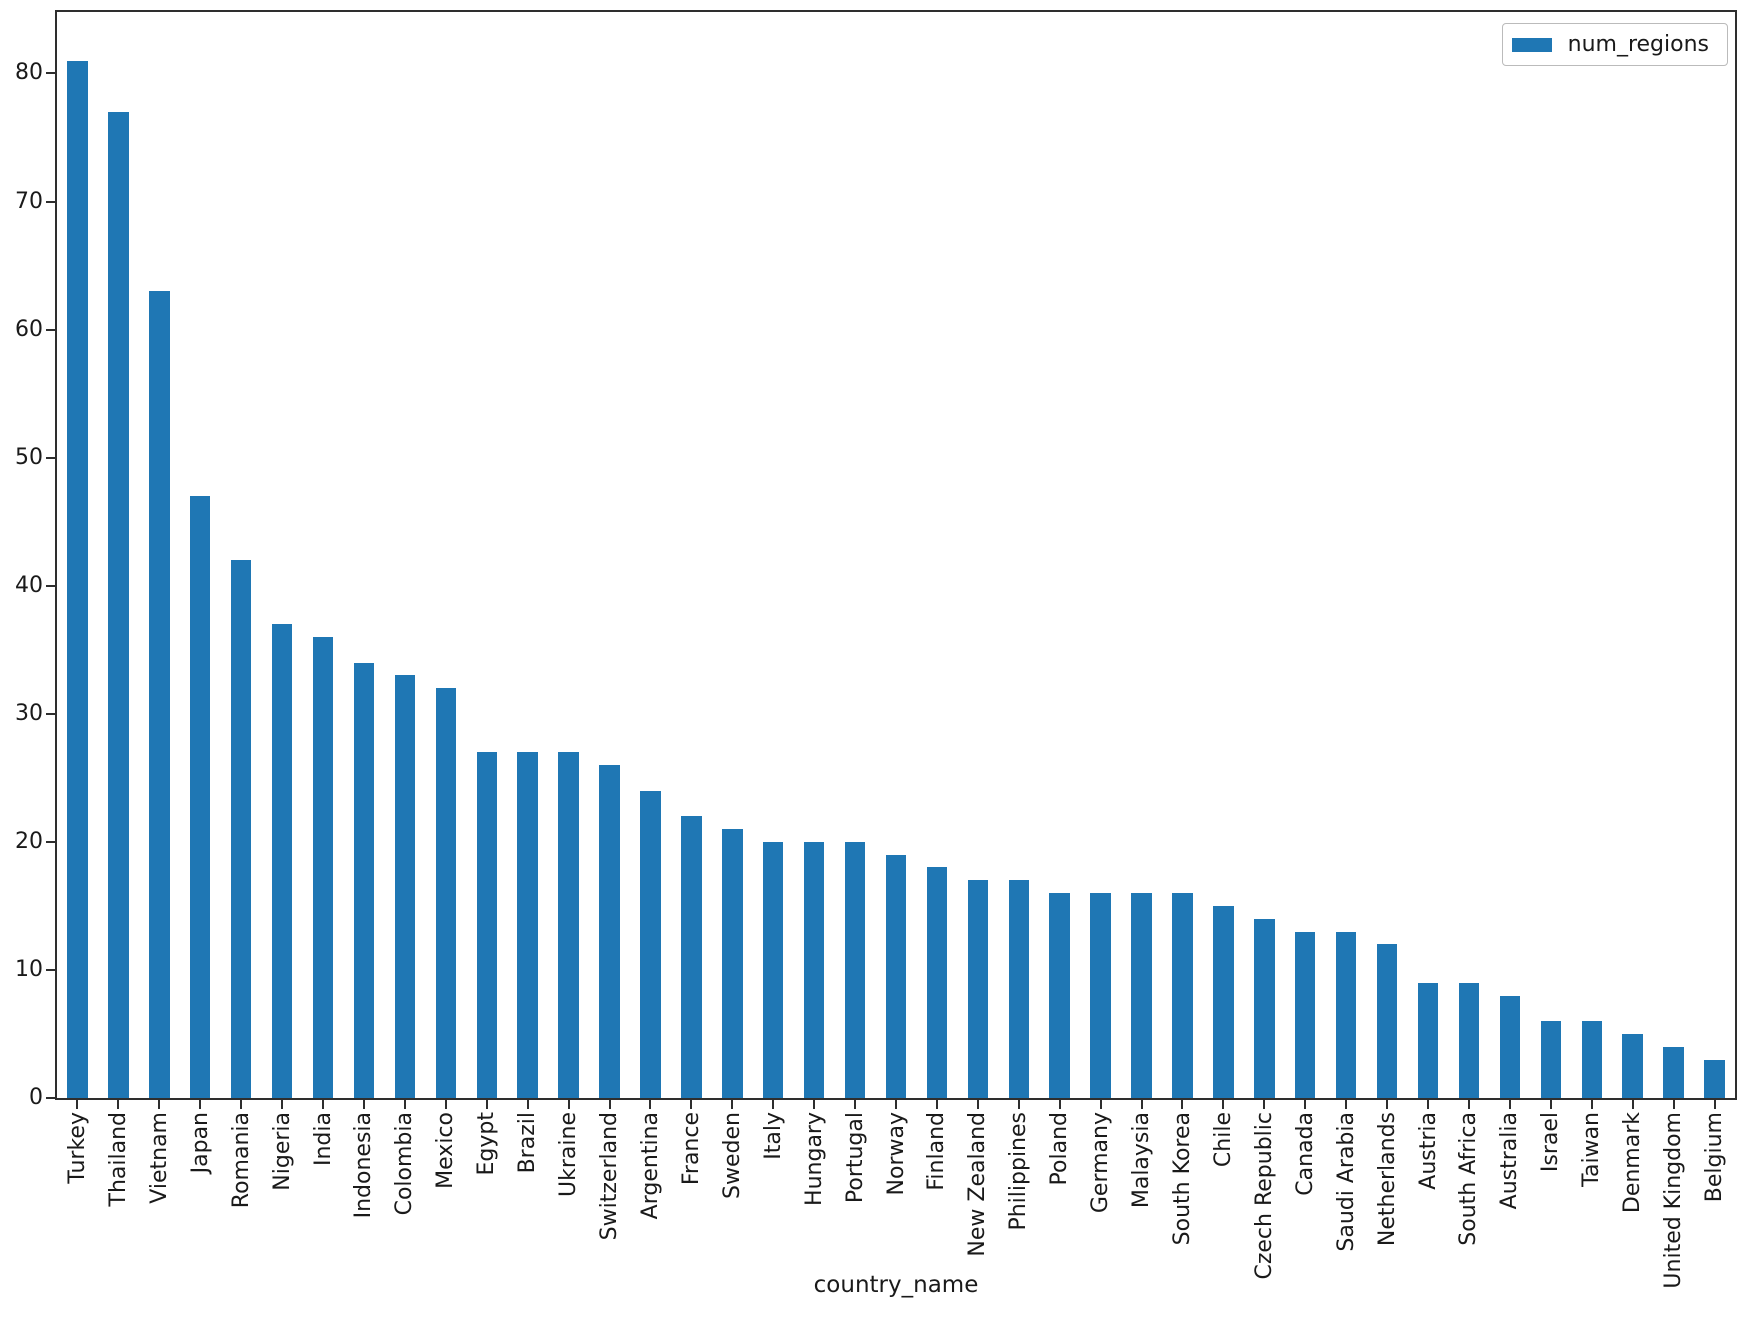  What do you see at coordinates (1019, 1171) in the screenshot?
I see `x-tick-label-philippines: Philippines` at bounding box center [1019, 1171].